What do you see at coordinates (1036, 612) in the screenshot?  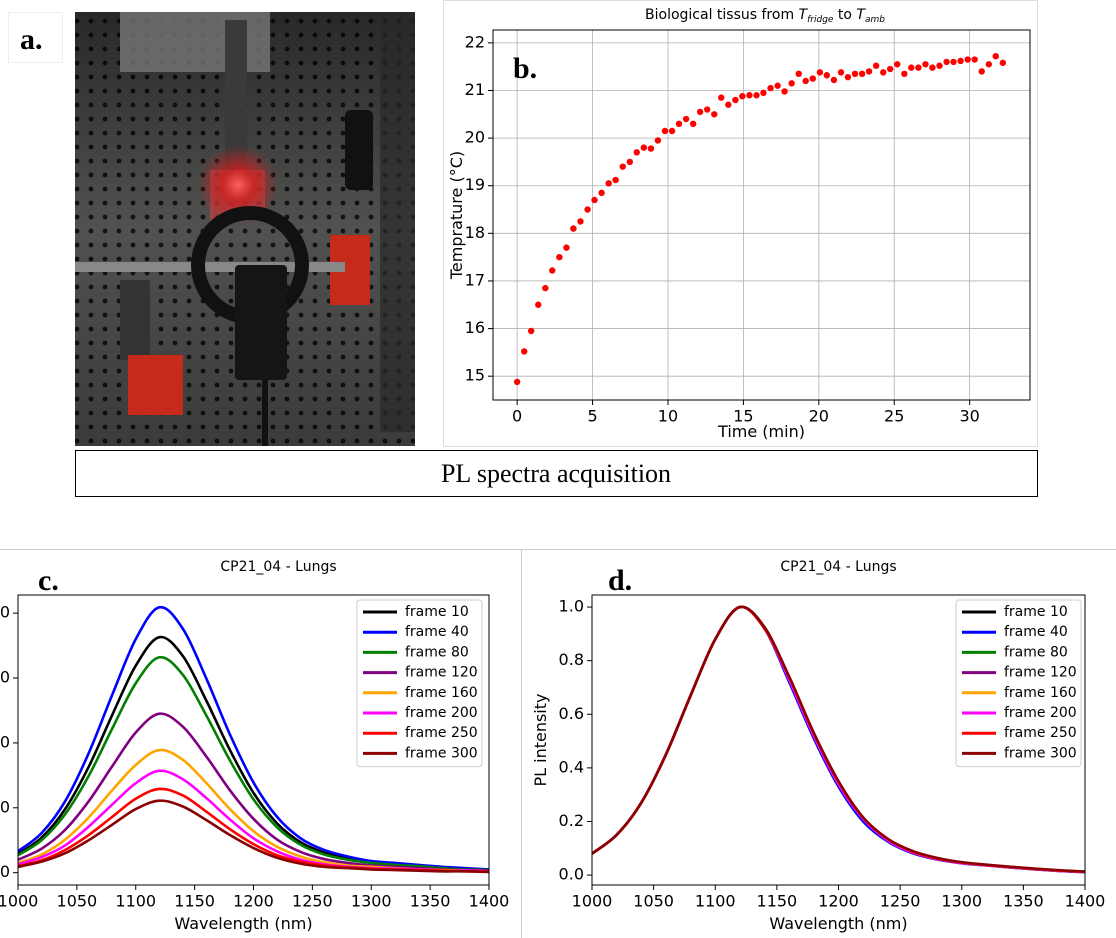 I see `legend-label: frame 10` at bounding box center [1036, 612].